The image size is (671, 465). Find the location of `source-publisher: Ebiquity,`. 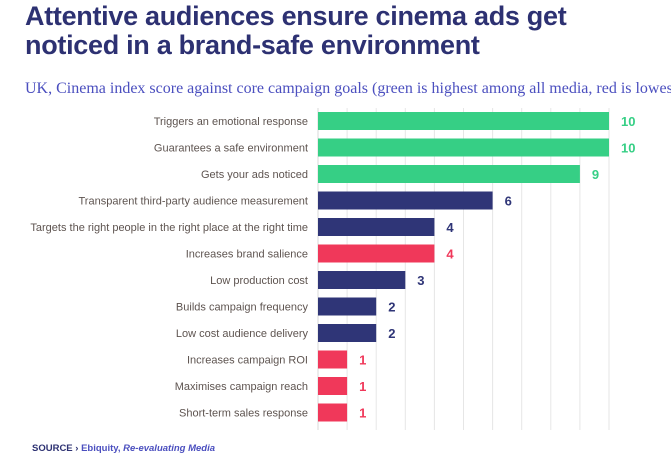

source-publisher: Ebiquity, is located at coordinates (101, 448).